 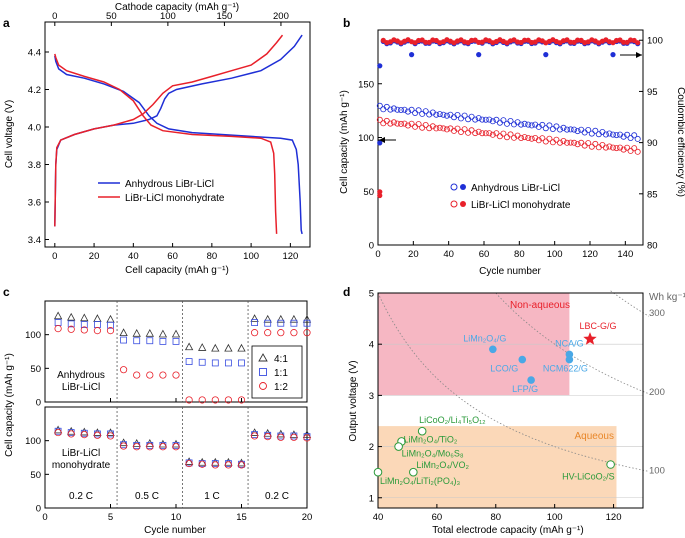 I want to click on panel-d-label: d, so click(x=346, y=292).